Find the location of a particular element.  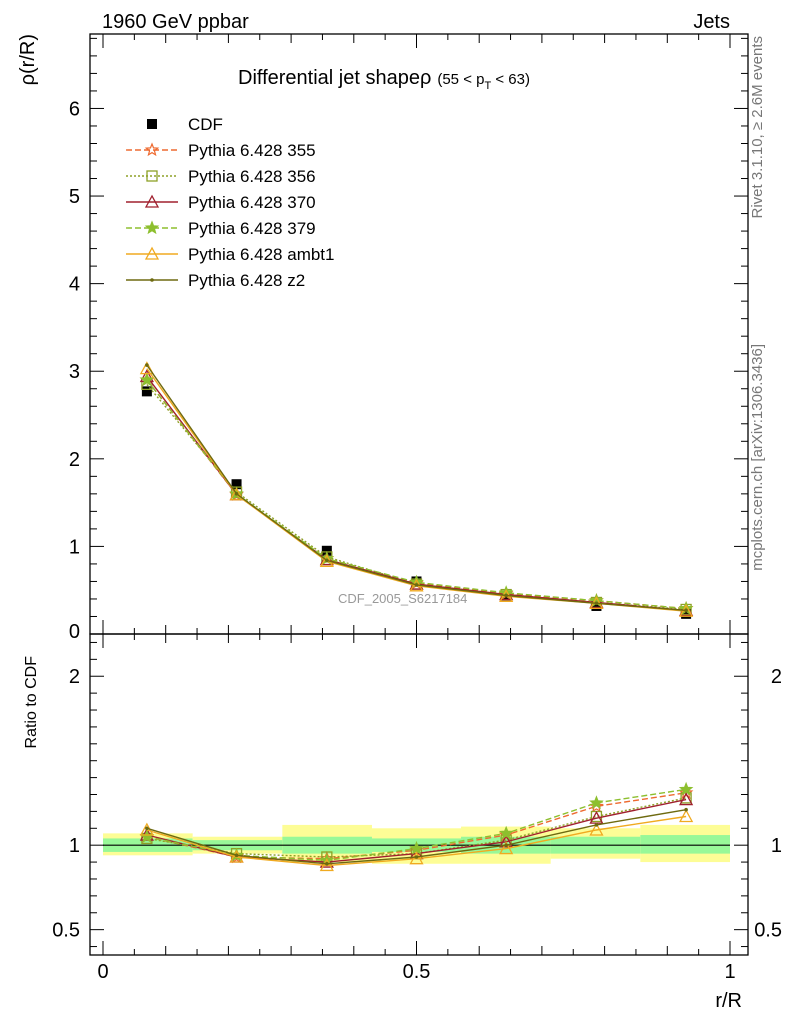

xlabel: r/R is located at coordinates (728, 1001).